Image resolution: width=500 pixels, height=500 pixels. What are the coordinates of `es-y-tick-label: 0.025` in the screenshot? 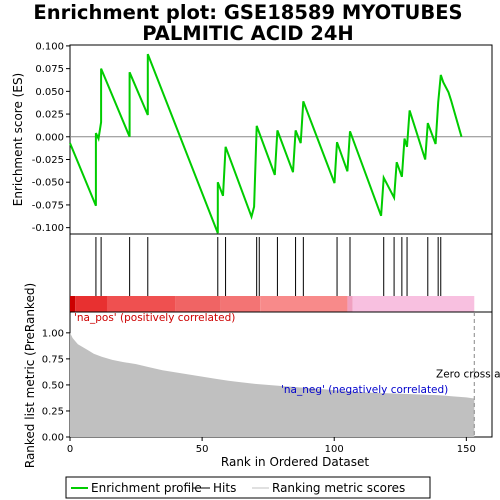 It's located at (49, 115).